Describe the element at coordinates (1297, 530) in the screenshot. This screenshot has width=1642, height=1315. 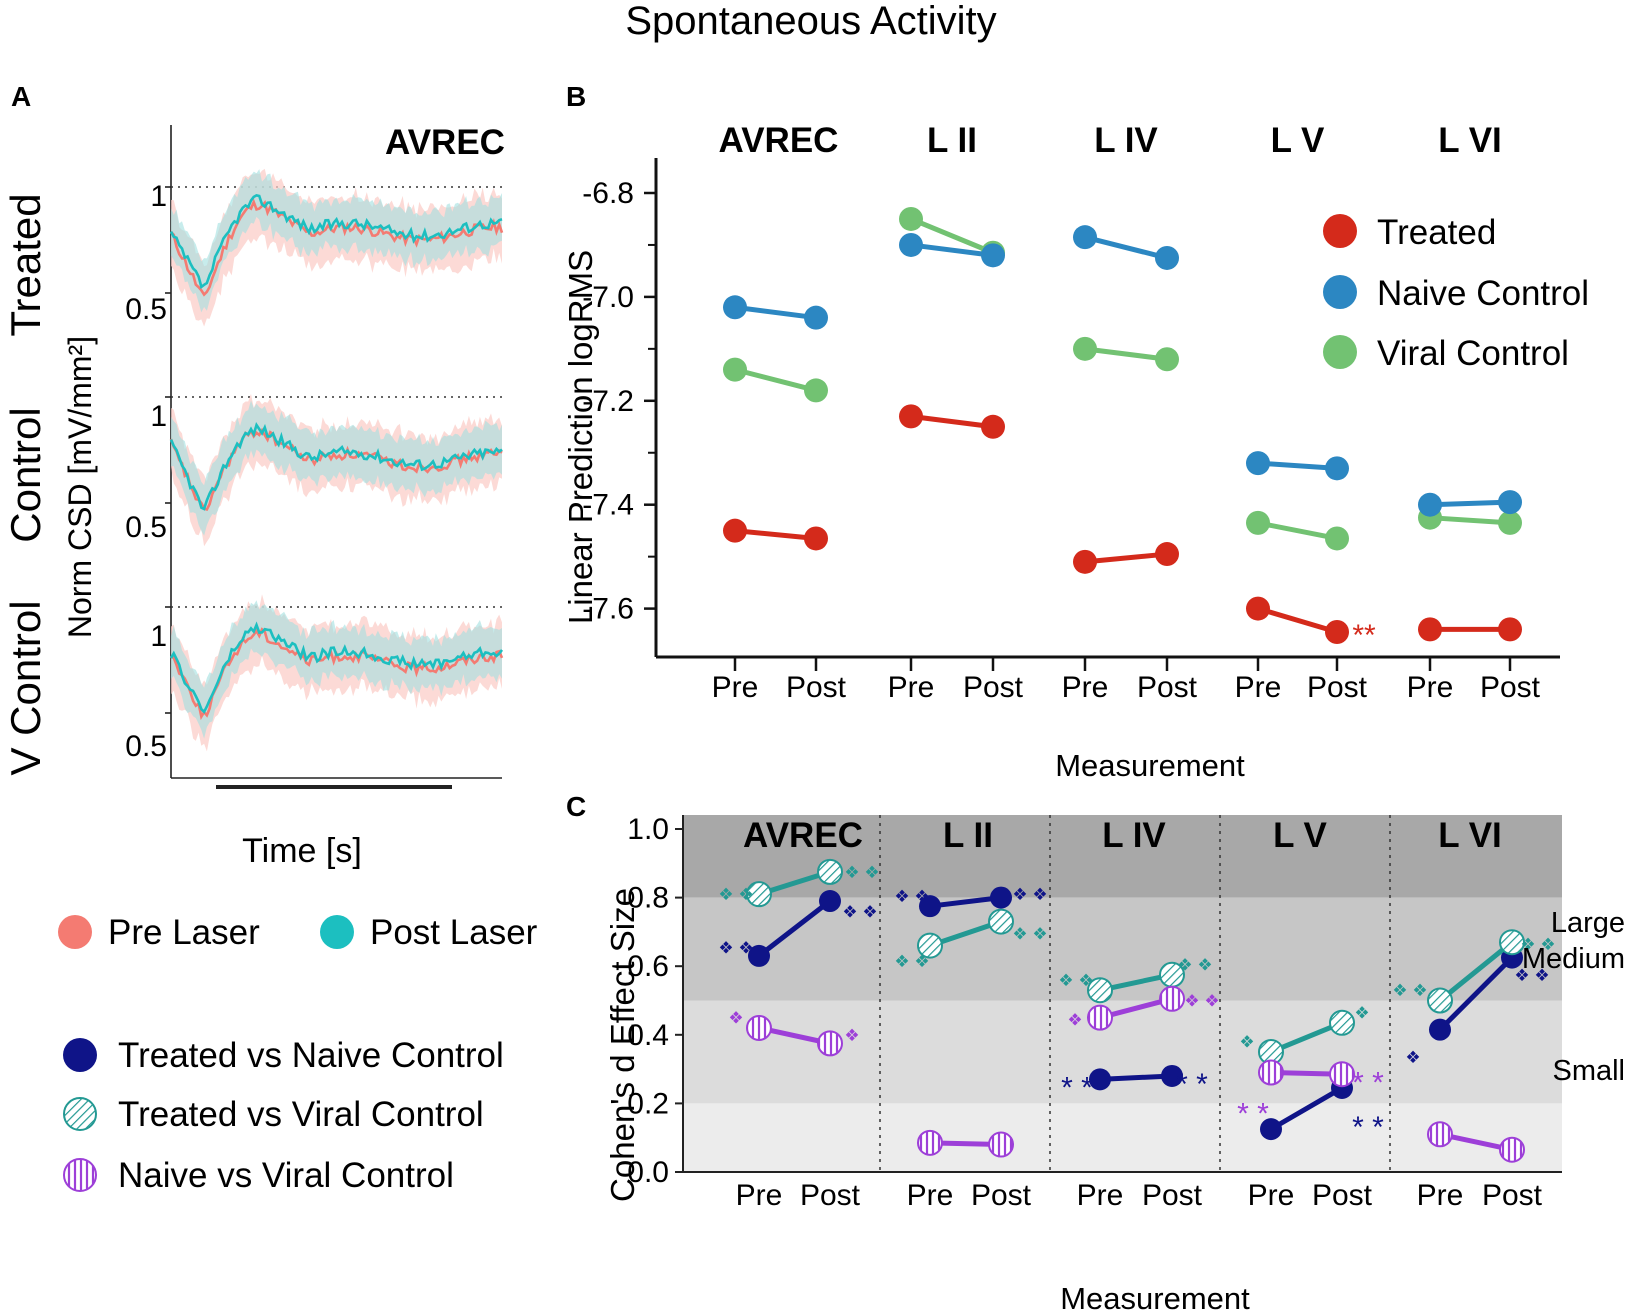
I see `panel-b-line-viral-control-l-v` at that location.